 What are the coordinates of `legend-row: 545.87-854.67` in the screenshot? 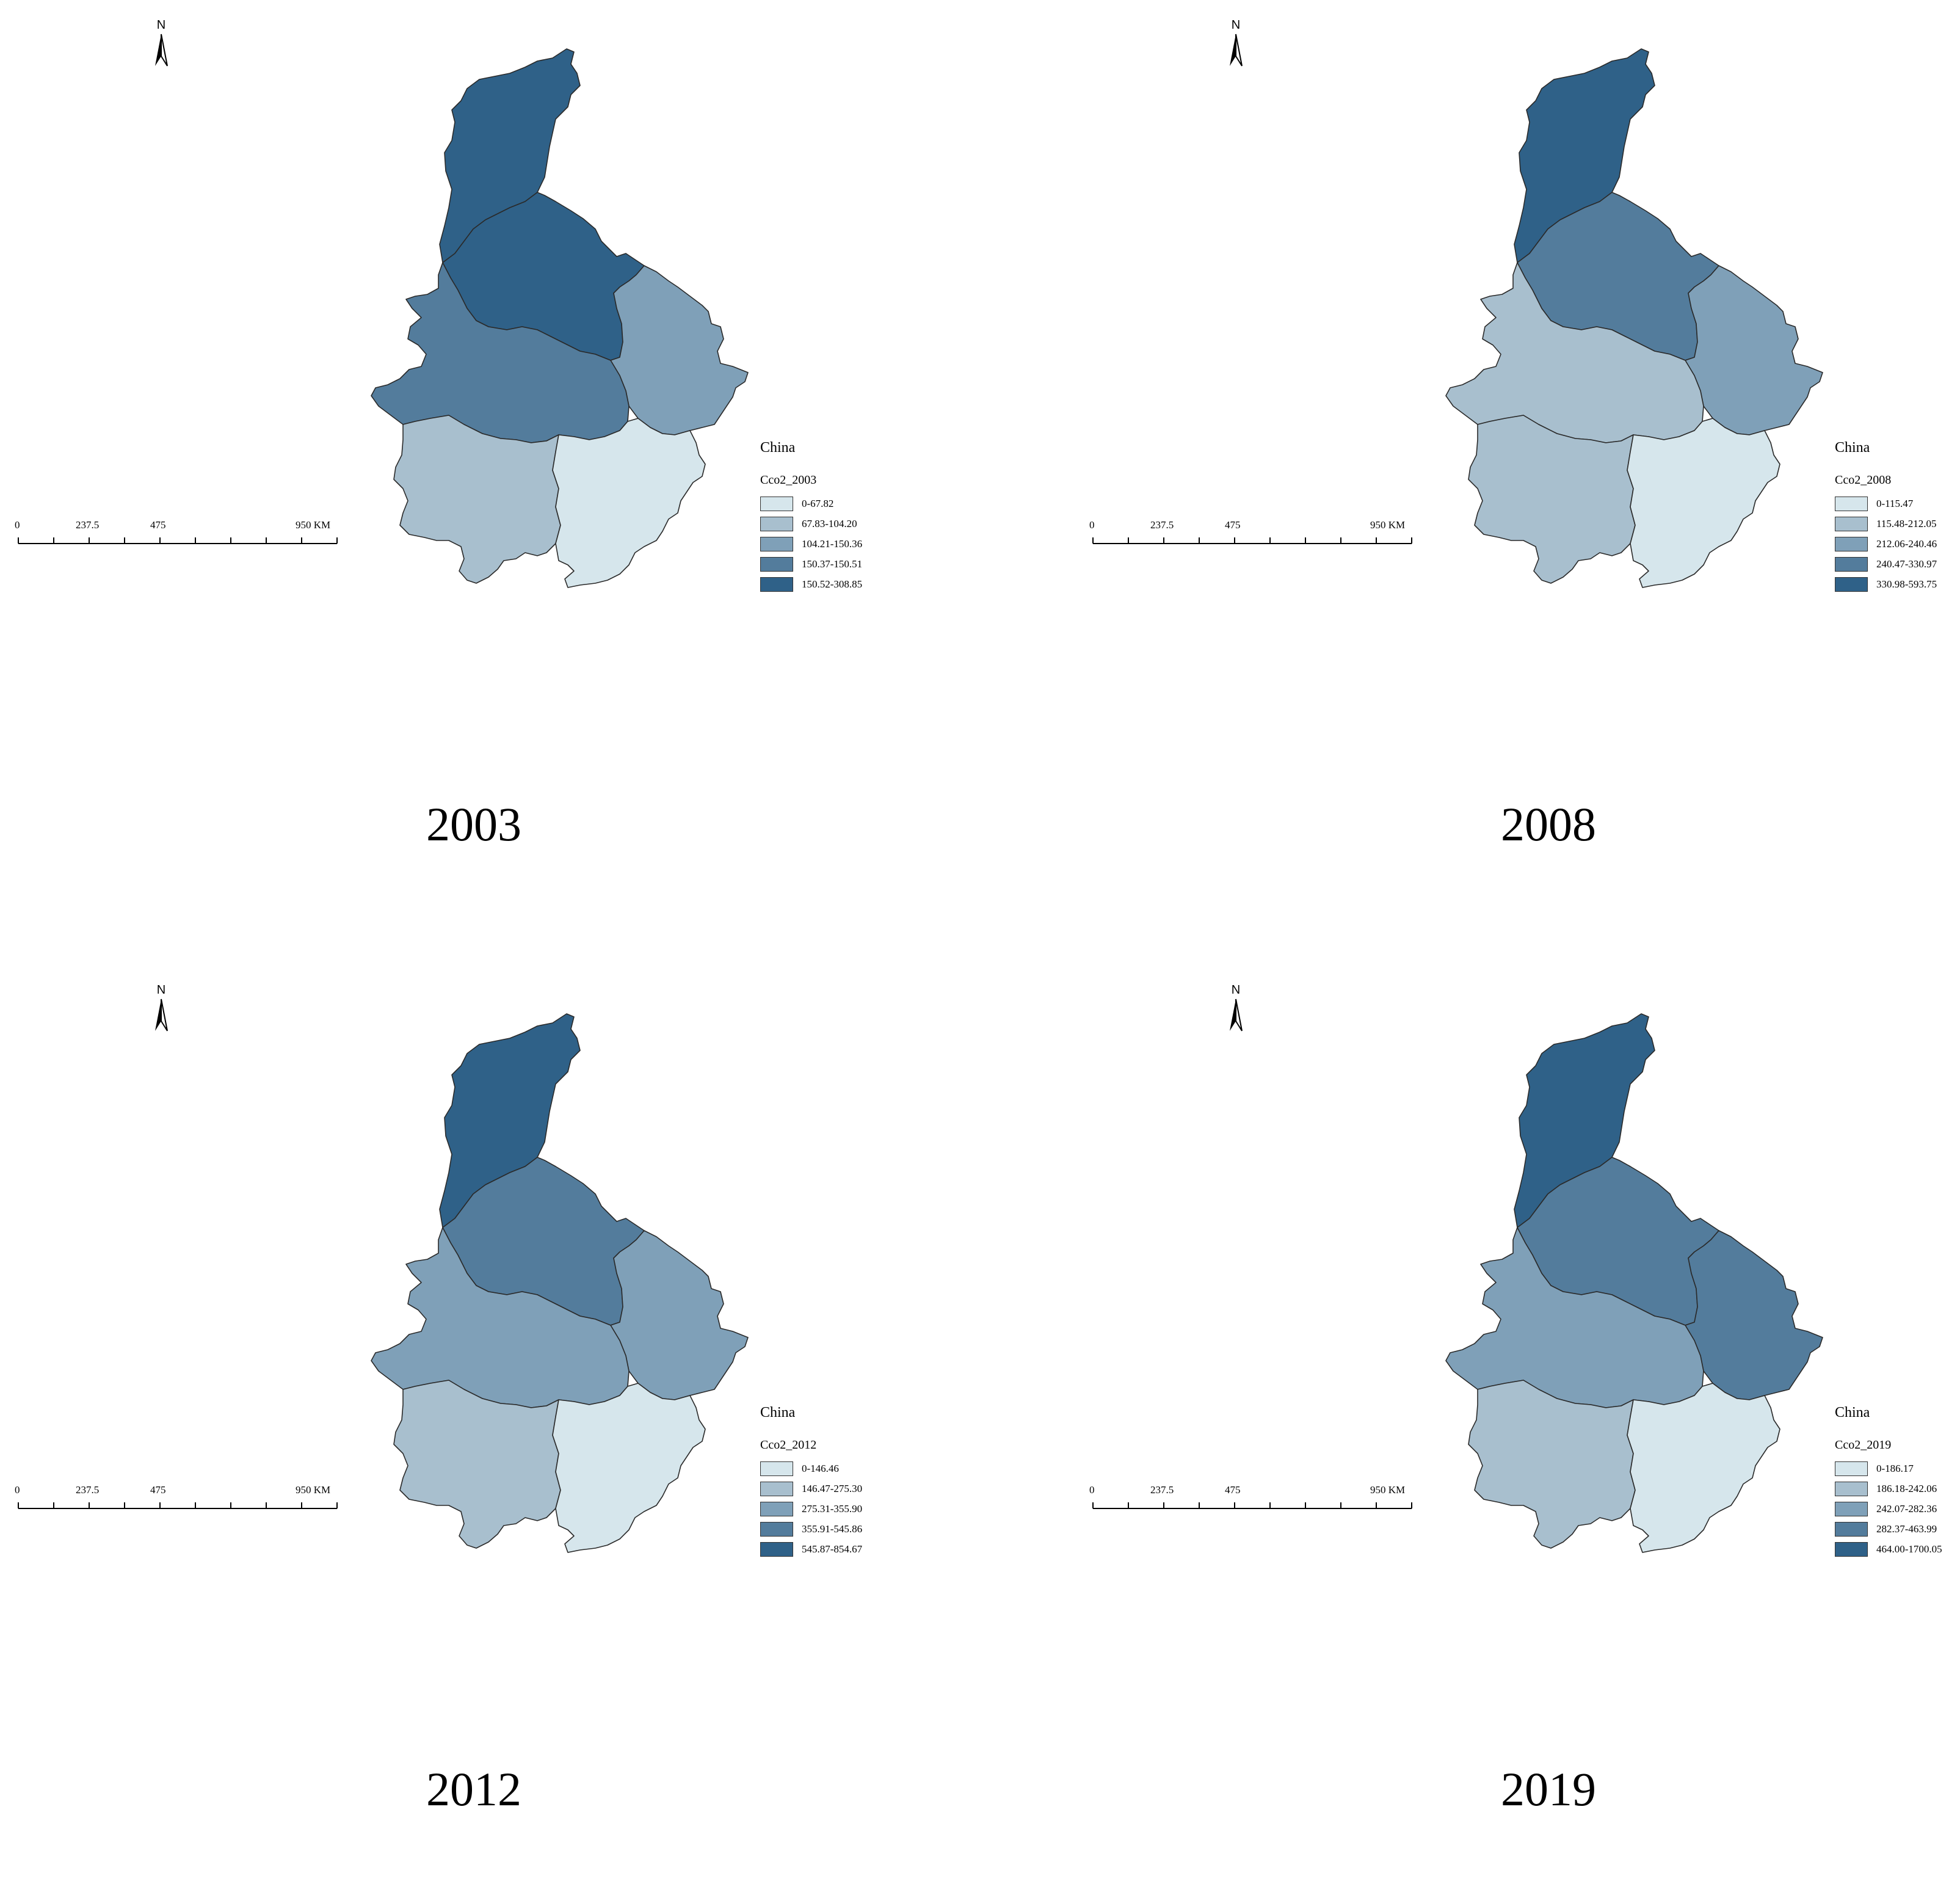 It's located at (839, 1549).